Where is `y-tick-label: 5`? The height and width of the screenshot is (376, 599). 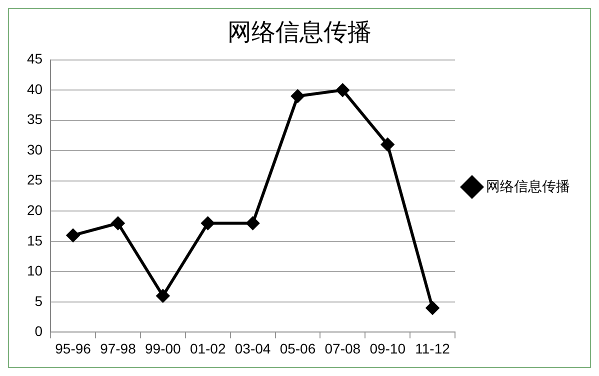
y-tick-label: 5 is located at coordinates (38, 300).